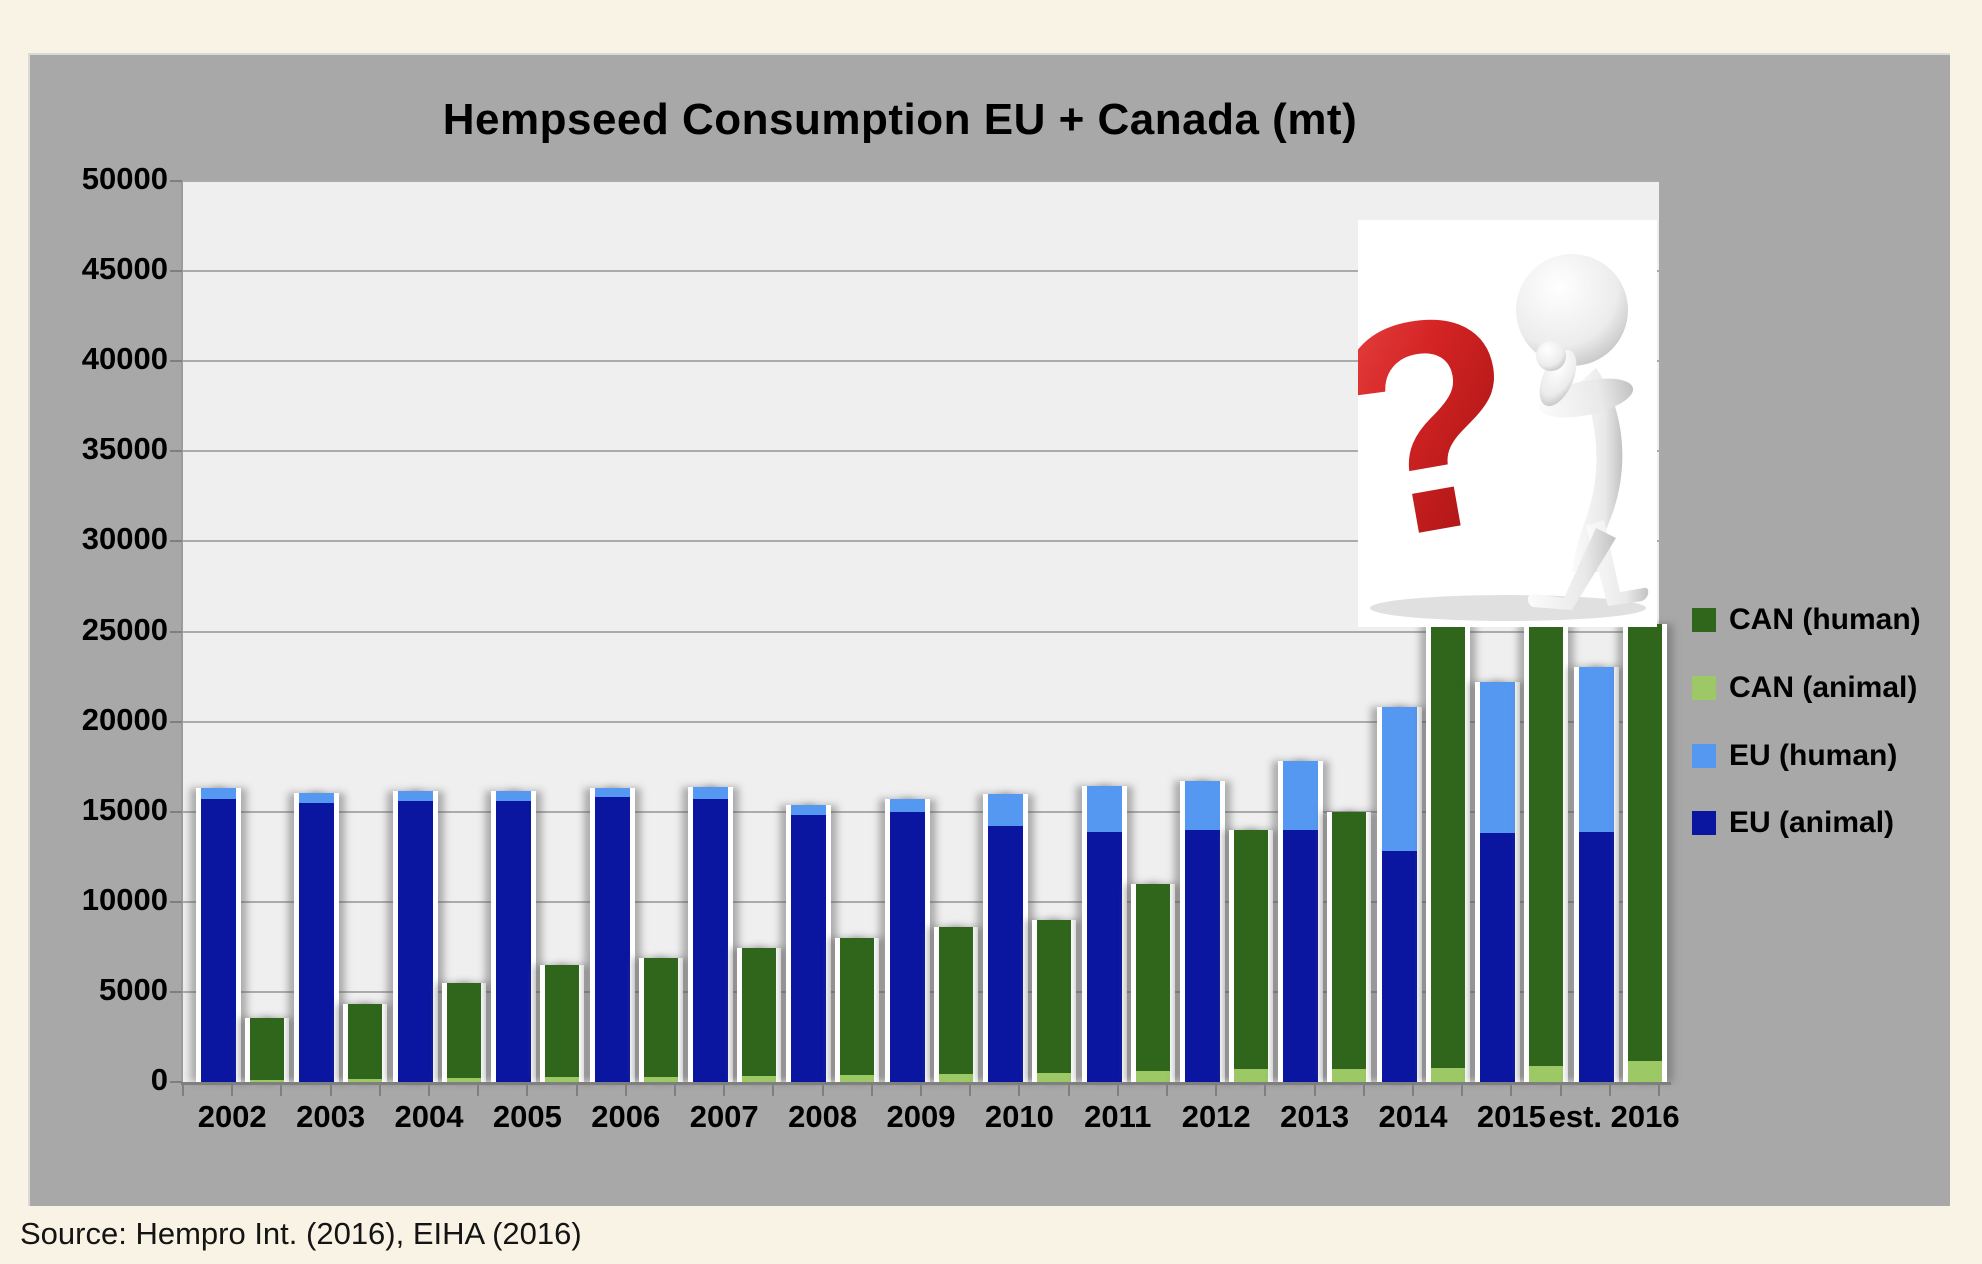  What do you see at coordinates (809, 810) in the screenshot?
I see `bar-segment-eu--human--2008` at bounding box center [809, 810].